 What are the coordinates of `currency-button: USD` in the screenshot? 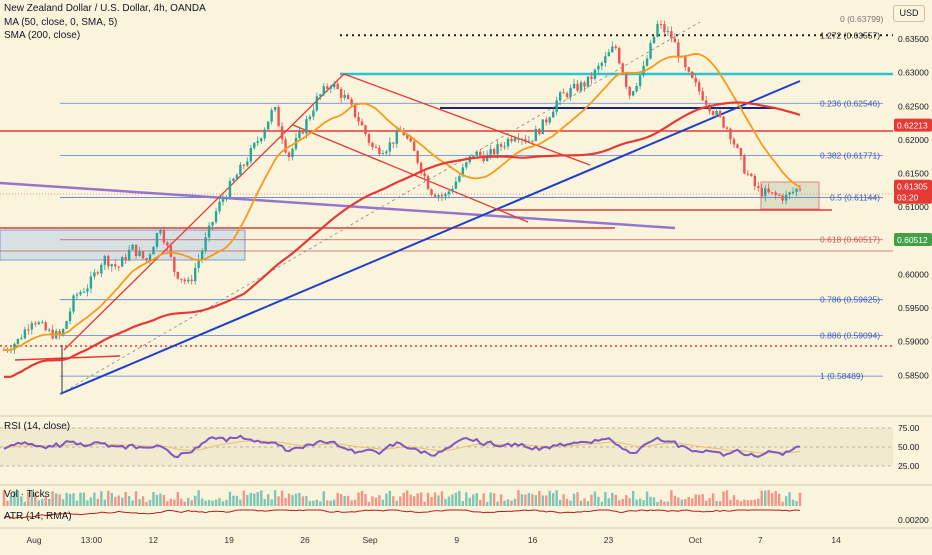 It's located at (909, 13).